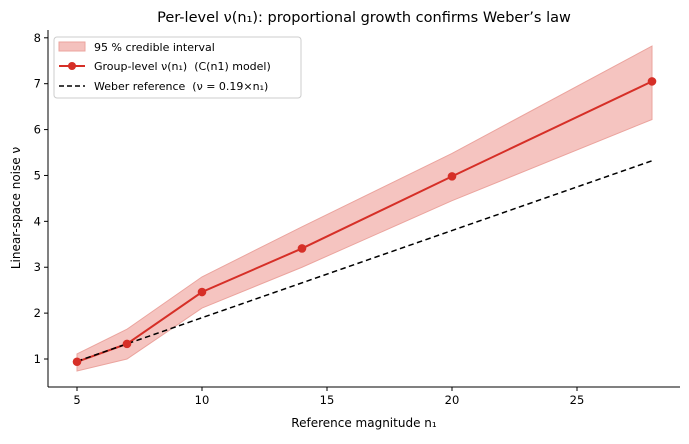  I want to click on legend-label-group: Group-level ν(n₁) (C(n1) model), so click(182, 66).